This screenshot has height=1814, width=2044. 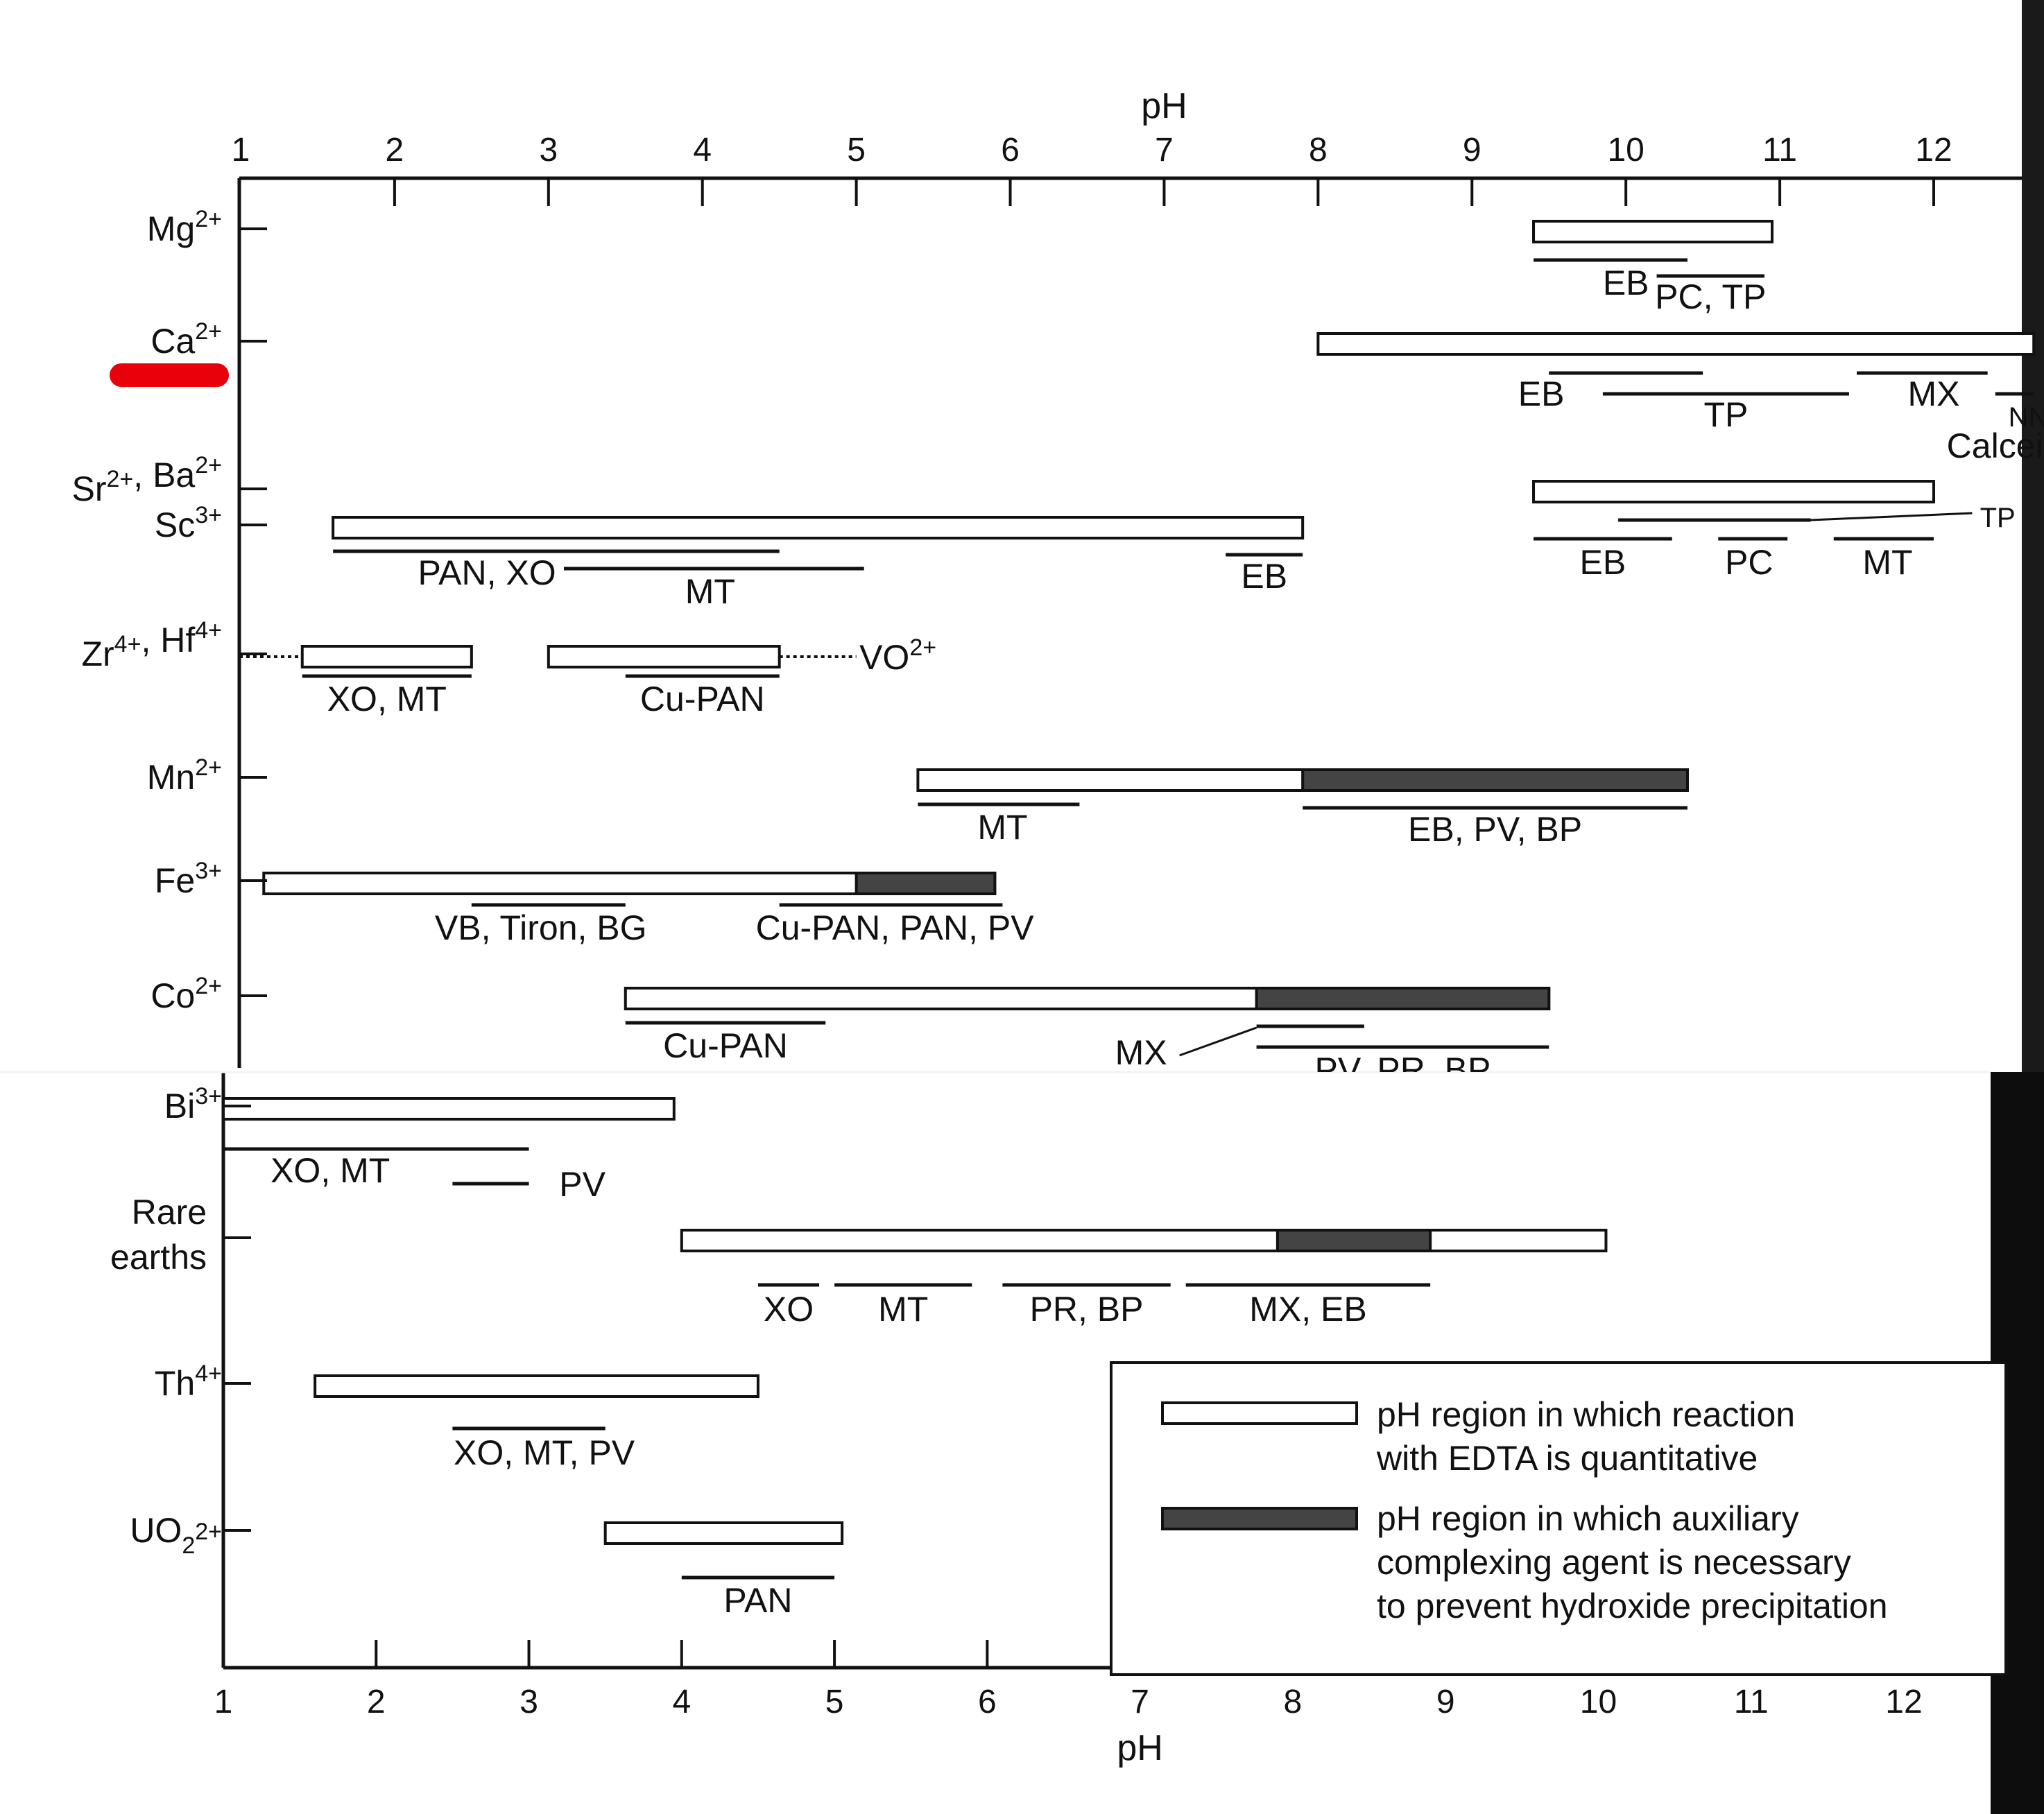 What do you see at coordinates (1495, 780) in the screenshot?
I see `bar-shaded-mn` at bounding box center [1495, 780].